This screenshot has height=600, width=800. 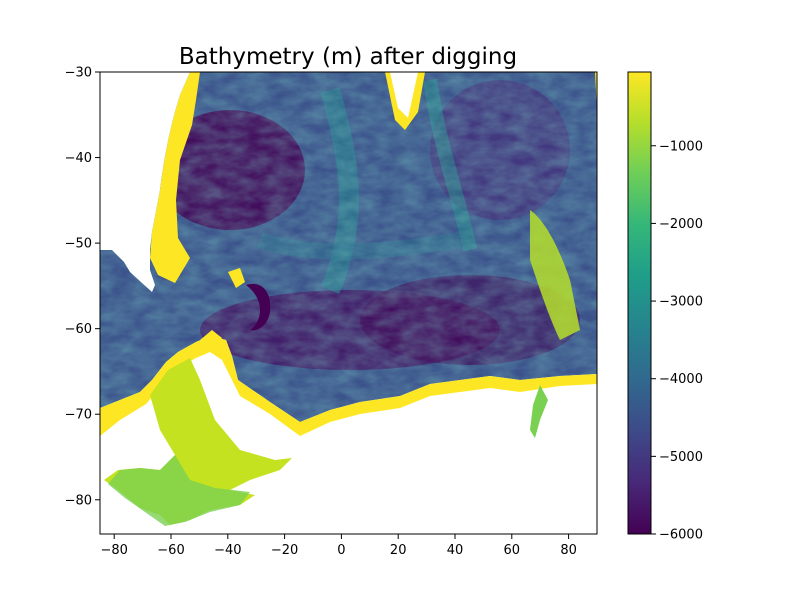 I want to click on south-america-shelf, so click(x=175, y=177).